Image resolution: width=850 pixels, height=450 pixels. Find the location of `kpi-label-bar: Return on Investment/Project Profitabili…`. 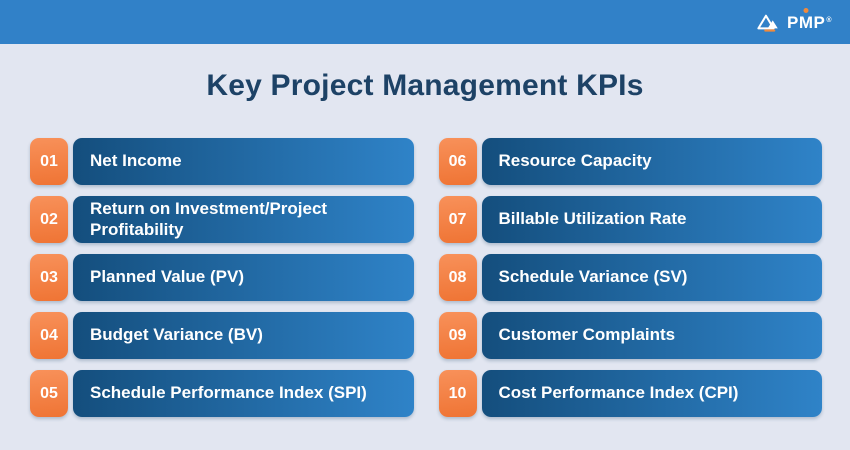

kpi-label-bar: Return on Investment/Project Profitabili… is located at coordinates (243, 219).